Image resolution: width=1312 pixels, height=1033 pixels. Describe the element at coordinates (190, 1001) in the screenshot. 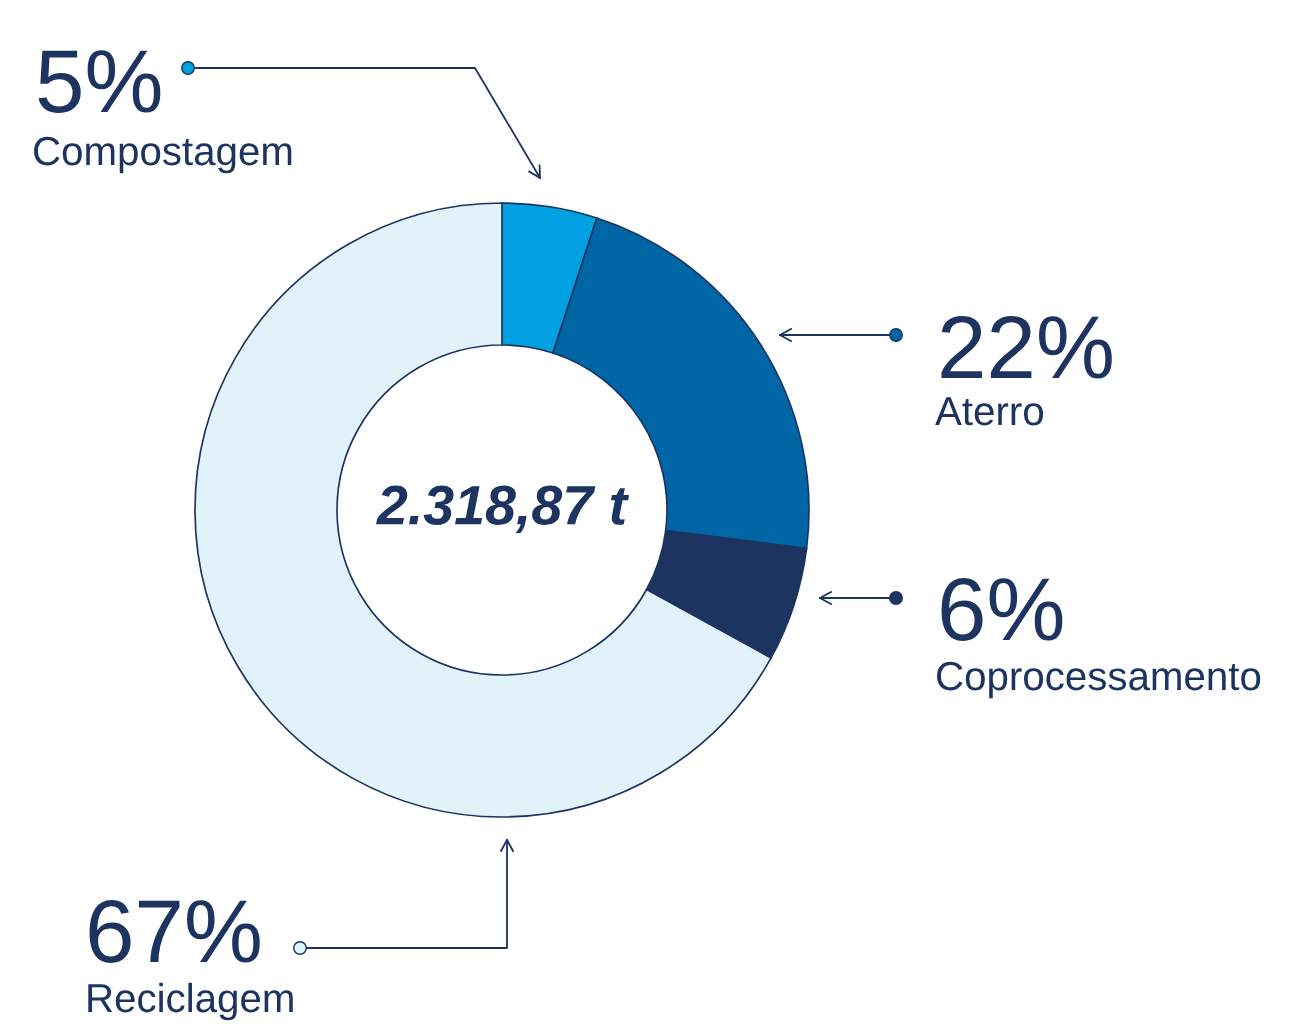

I see `legend-label: Reciclagem` at that location.